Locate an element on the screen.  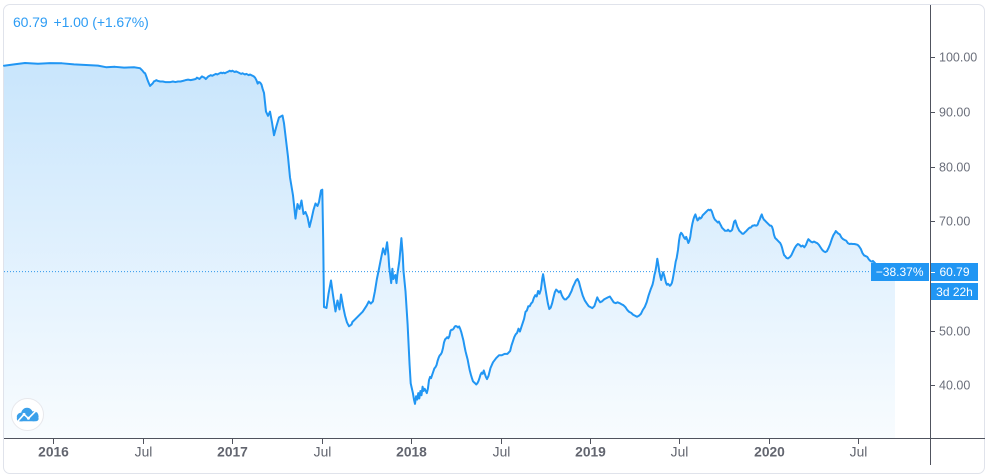
bar-countdown-badge: 3d 22h is located at coordinates (954, 292).